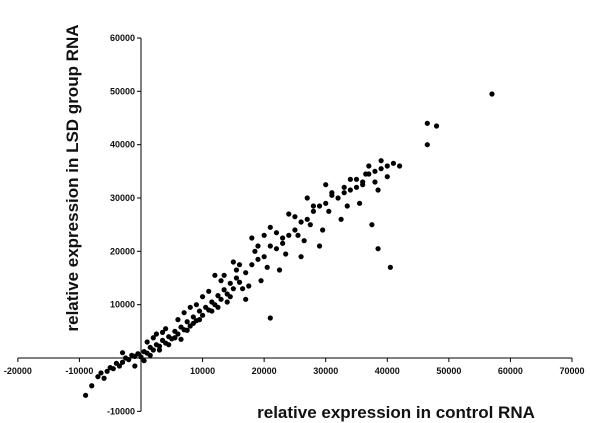  Describe the element at coordinates (18, 371) in the screenshot. I see `x-tick-label: -20000` at that location.